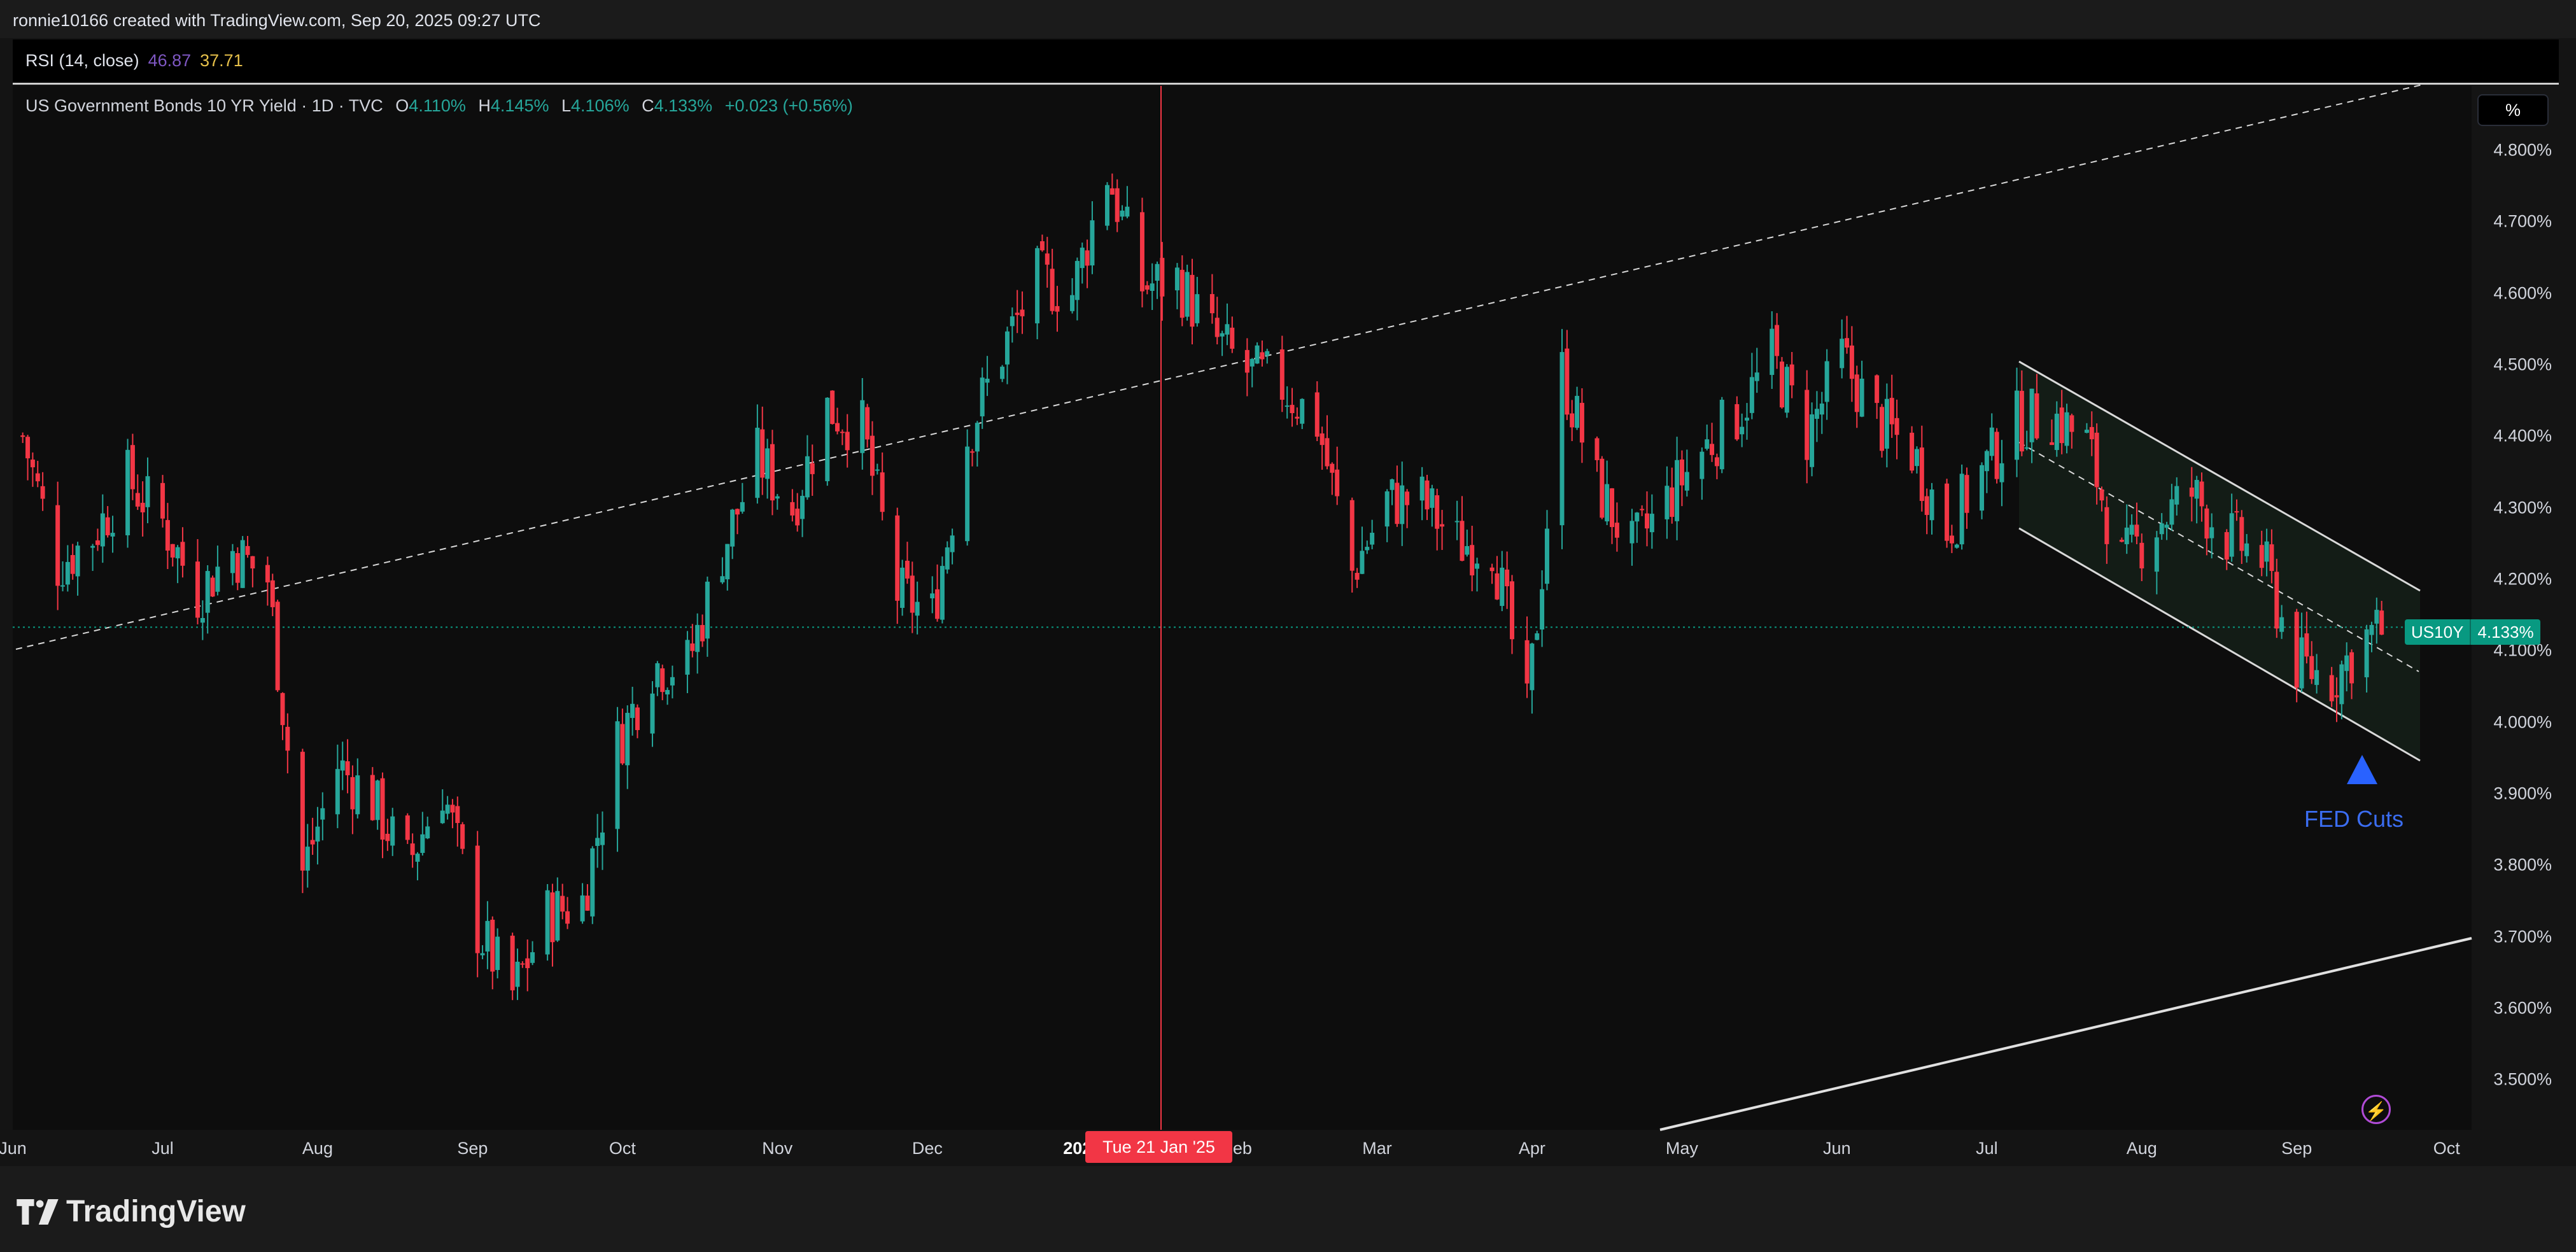 This screenshot has width=2576, height=1252. I want to click on lightning-icon: ⚡, so click(2376, 1109).